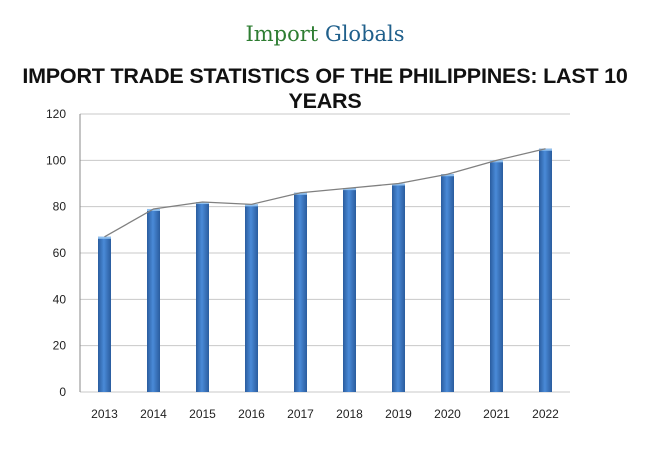 The width and height of the screenshot is (650, 450). Describe the element at coordinates (251, 414) in the screenshot. I see `x-tick-label: 2016` at that location.